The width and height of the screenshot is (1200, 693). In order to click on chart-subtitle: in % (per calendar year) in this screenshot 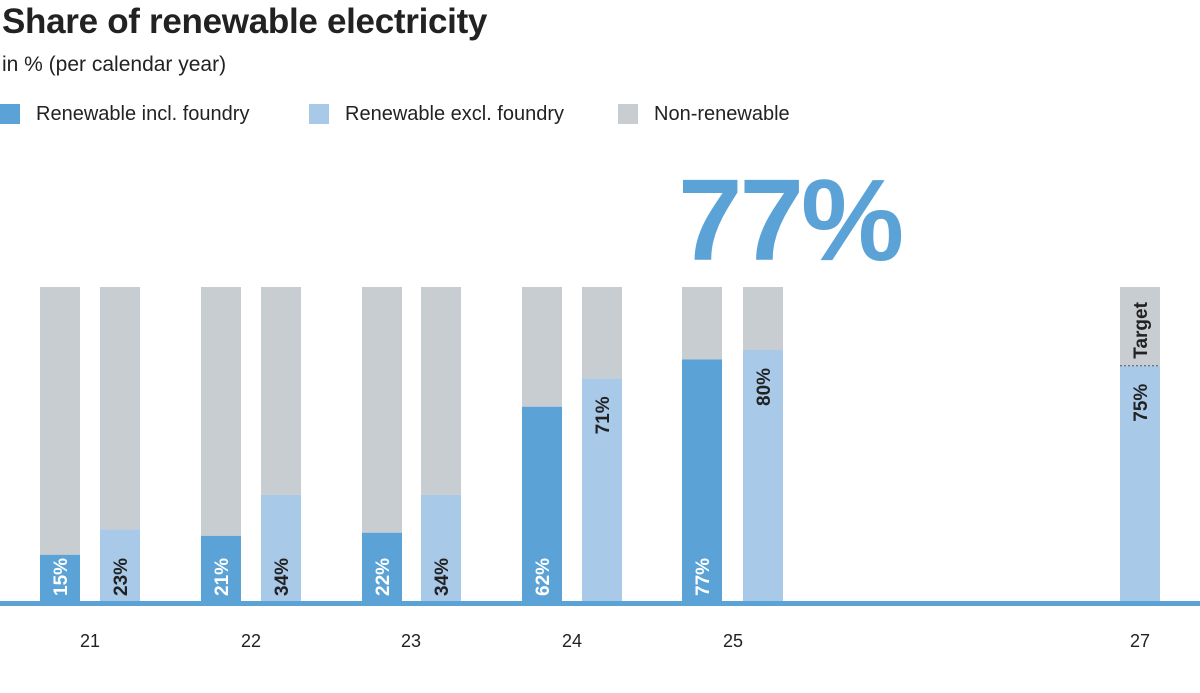, I will do `click(114, 64)`.